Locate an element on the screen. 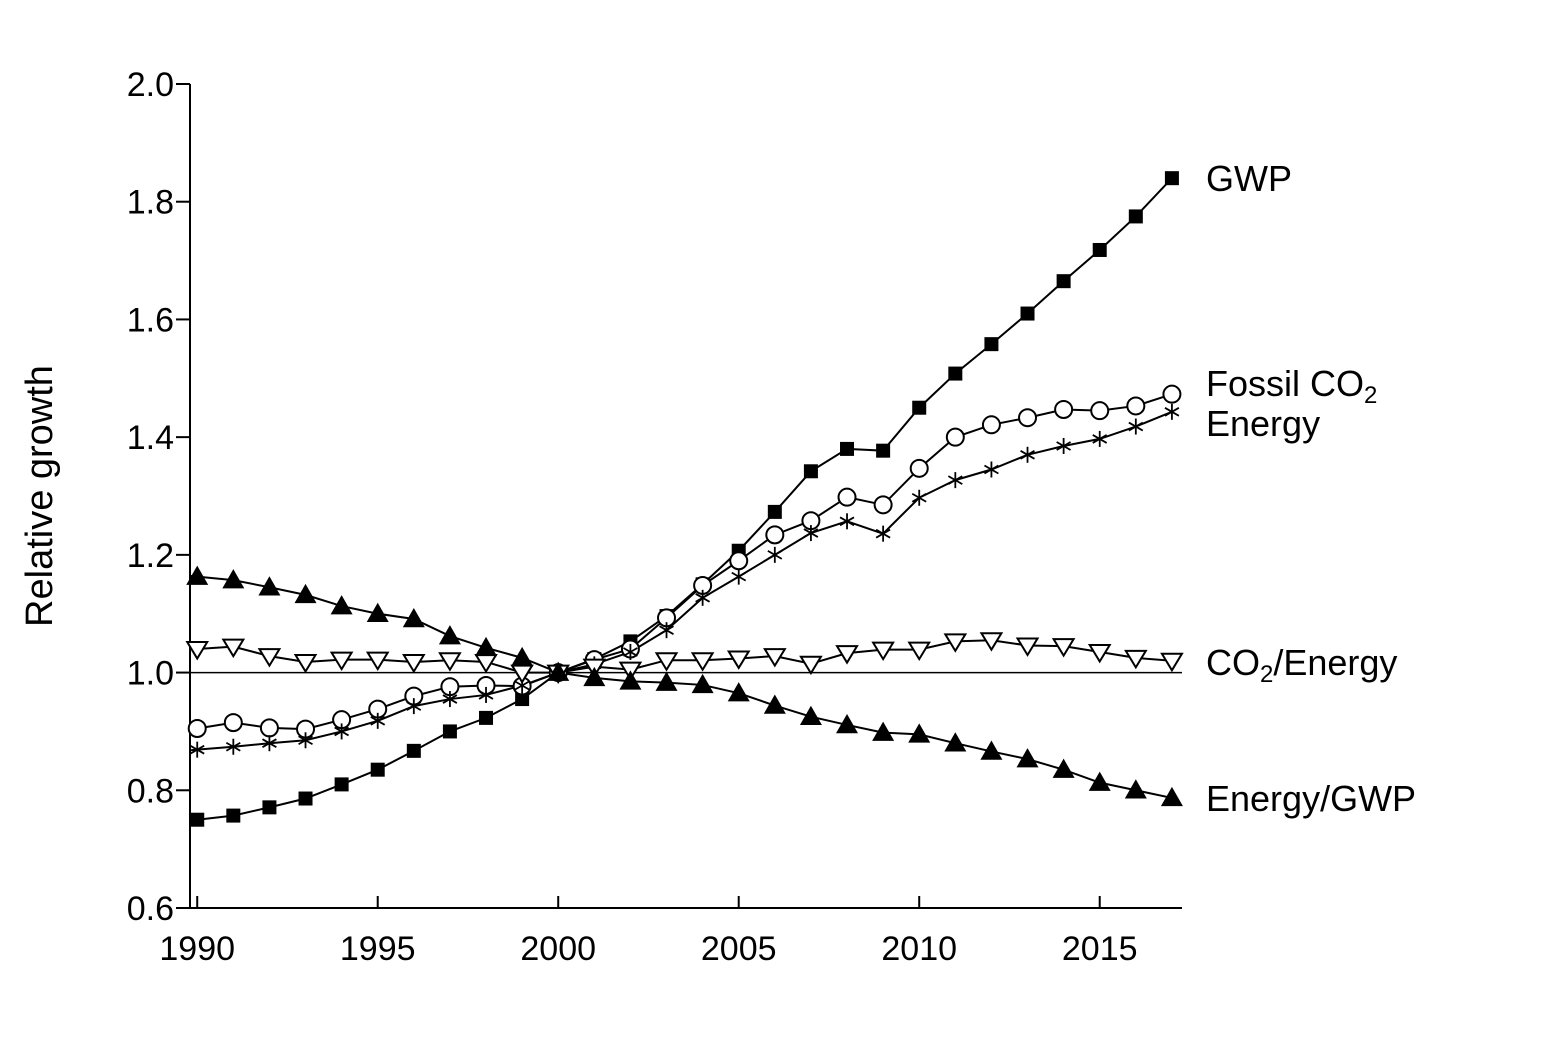 The height and width of the screenshot is (1042, 1563). series-label-fossil-co2-main: Fossil CO is located at coordinates (1285, 383).